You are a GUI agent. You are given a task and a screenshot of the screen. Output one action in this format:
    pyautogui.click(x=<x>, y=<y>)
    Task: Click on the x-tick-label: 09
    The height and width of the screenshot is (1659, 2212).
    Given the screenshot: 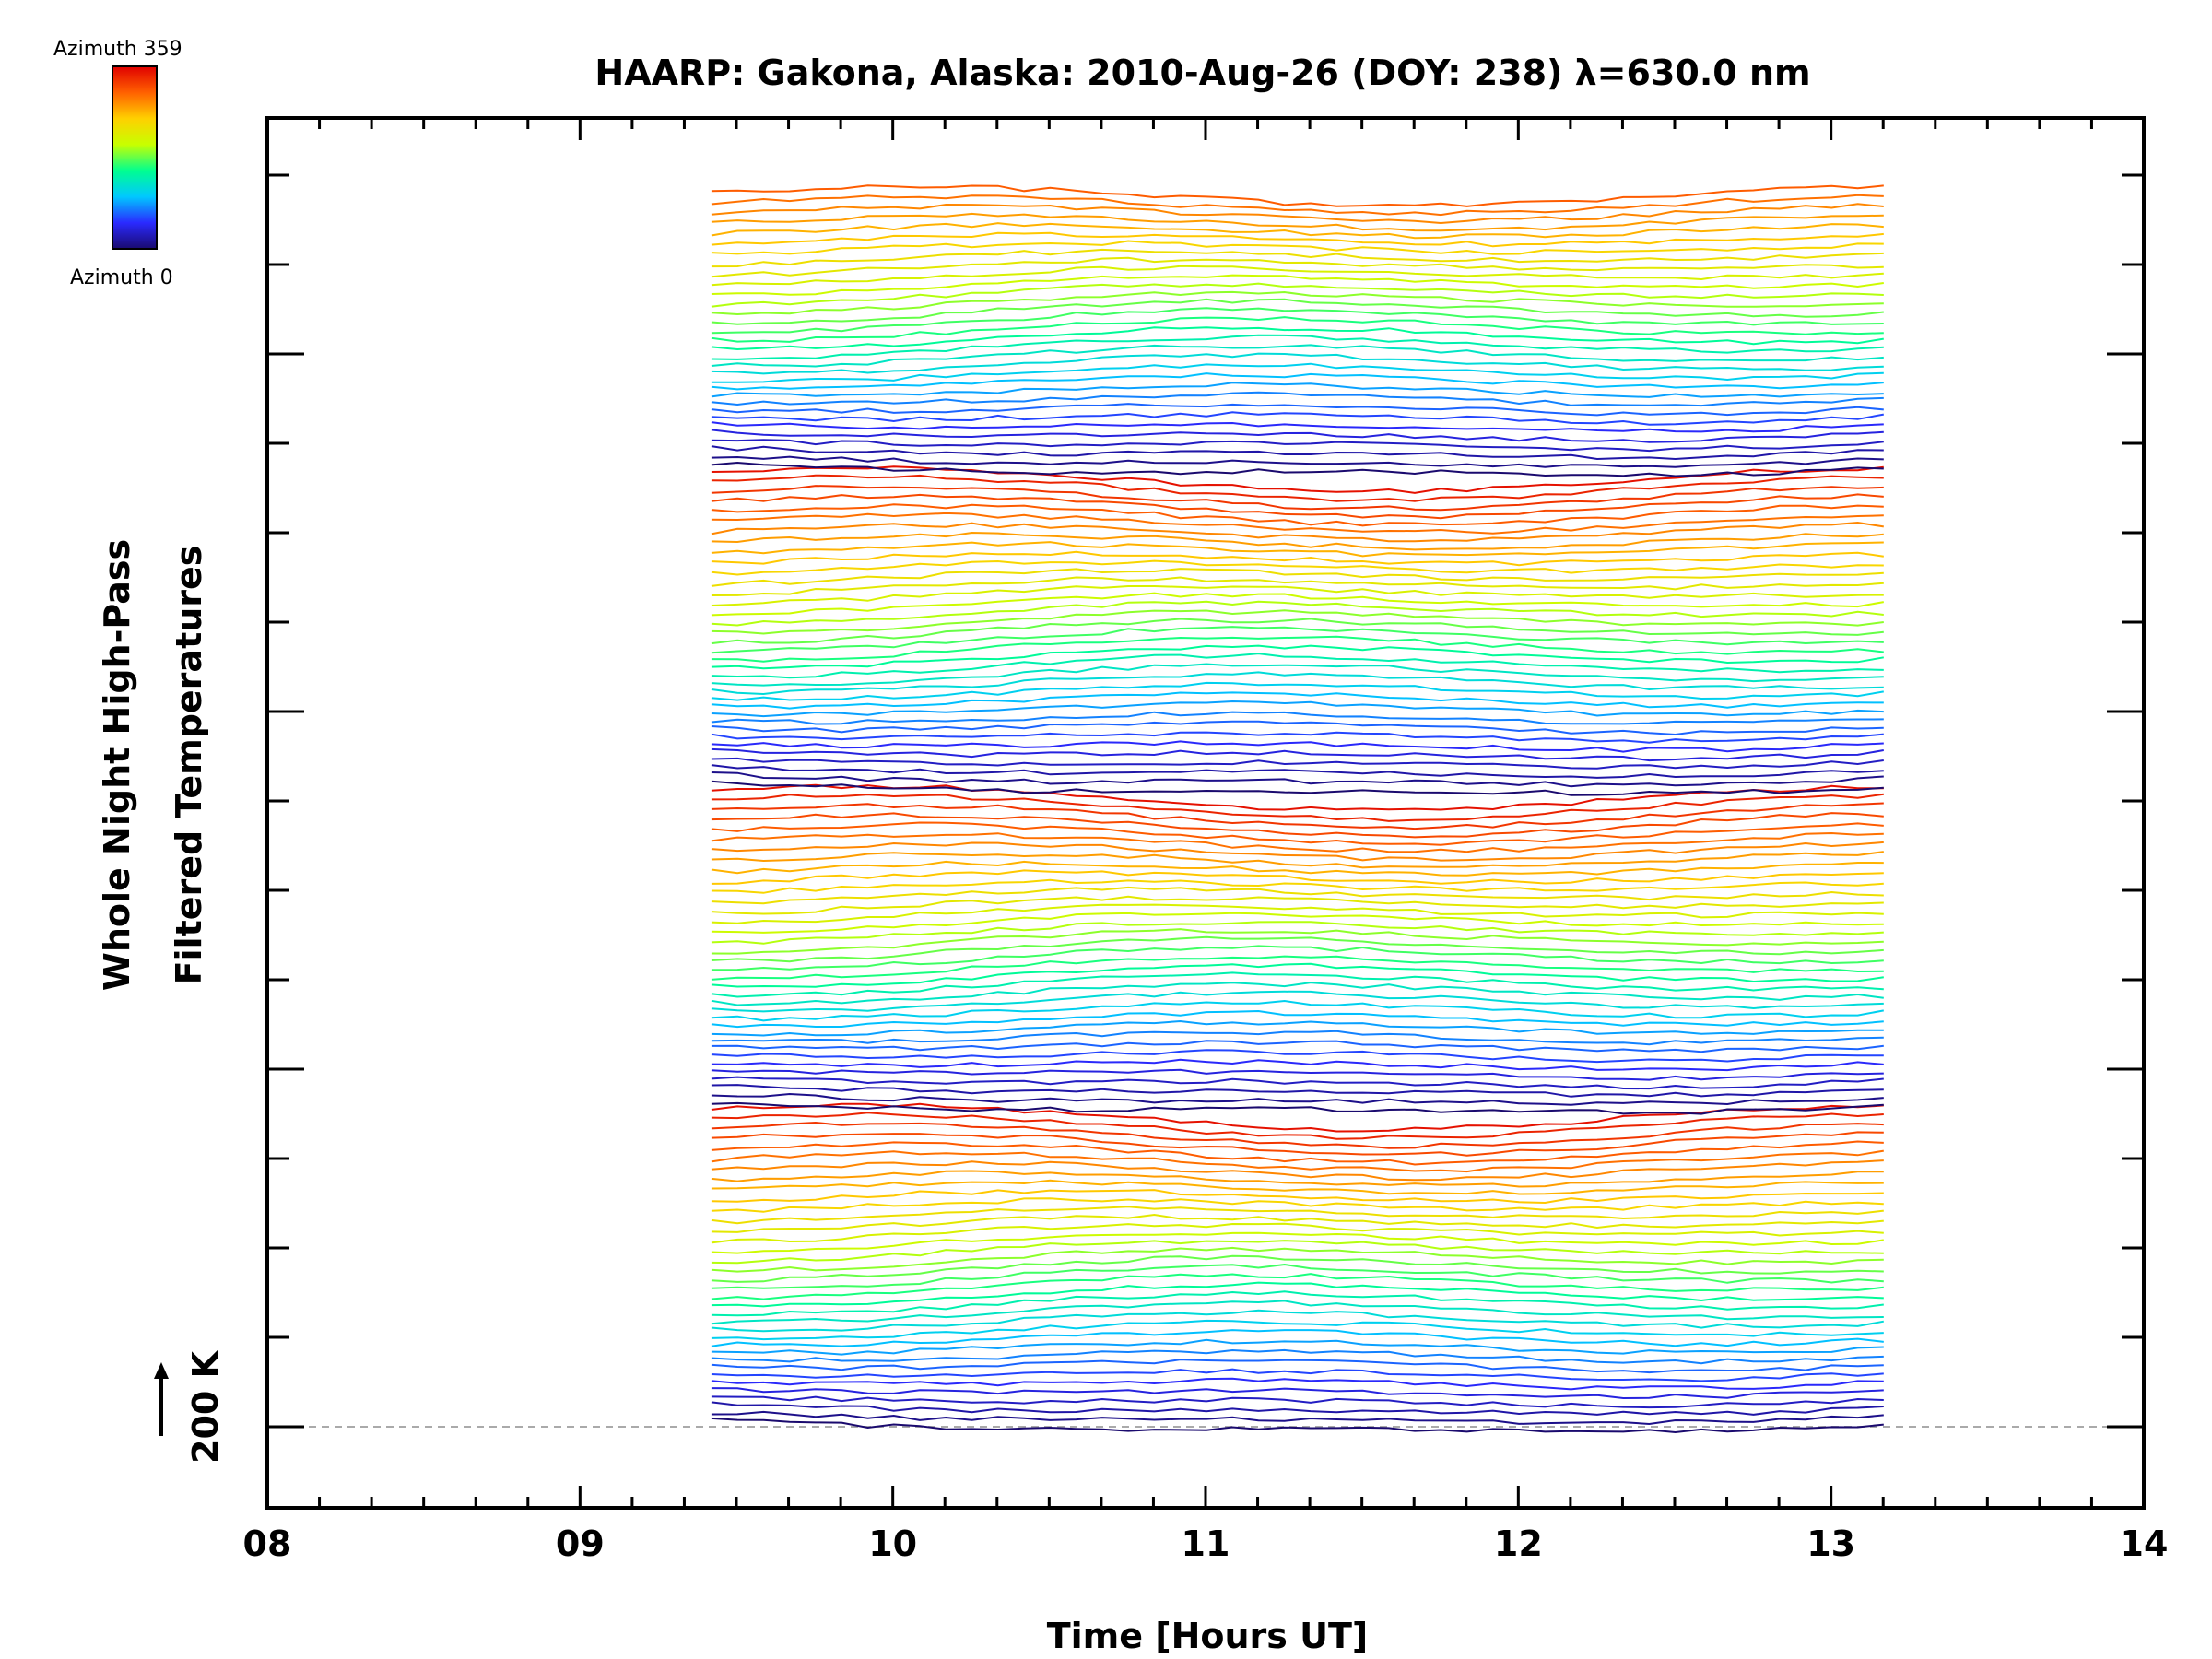 What is the action you would take?
    pyautogui.click(x=580, y=1544)
    